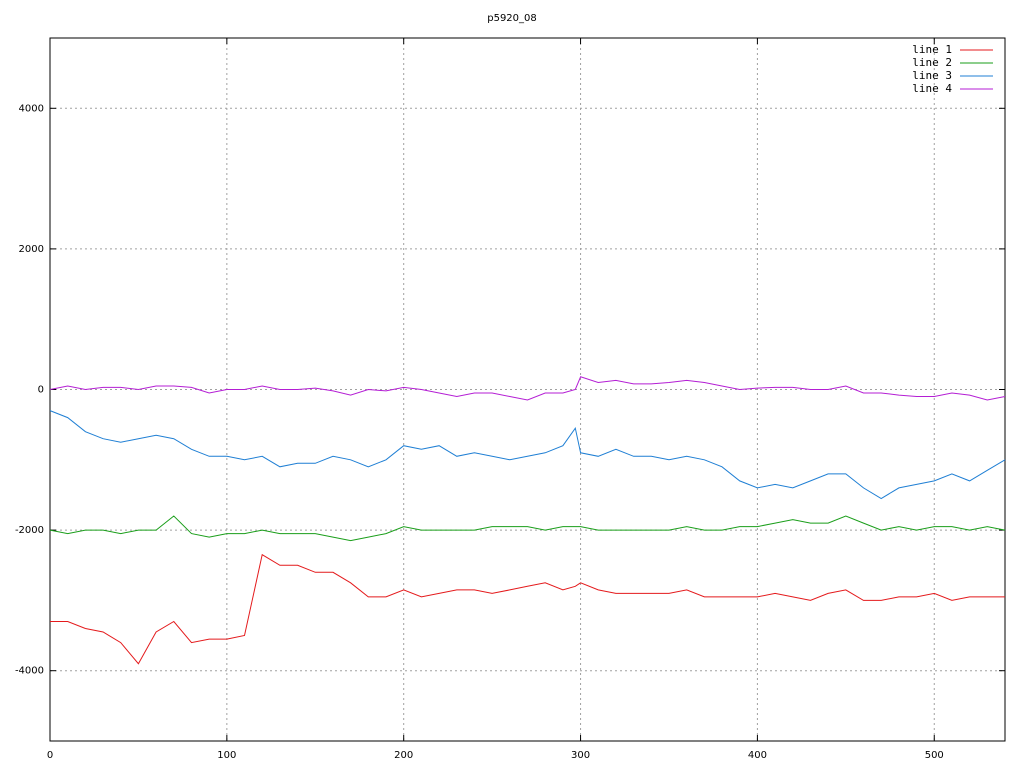 This screenshot has height=768, width=1024. Describe the element at coordinates (31, 108) in the screenshot. I see `y-tick-label: 4000` at that location.